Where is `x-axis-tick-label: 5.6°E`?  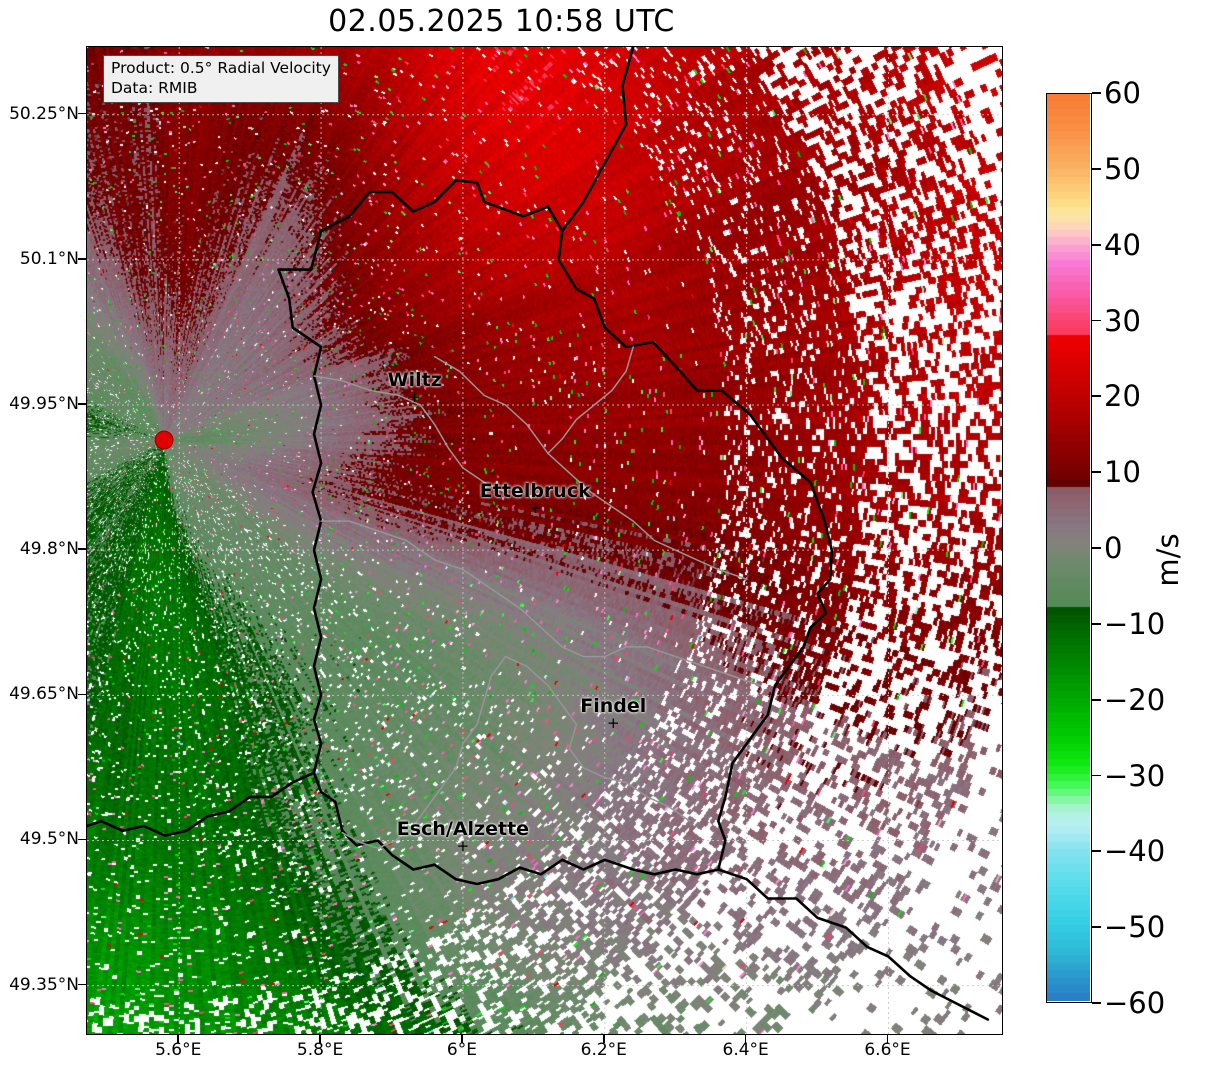 x-axis-tick-label: 5.6°E is located at coordinates (178, 1050).